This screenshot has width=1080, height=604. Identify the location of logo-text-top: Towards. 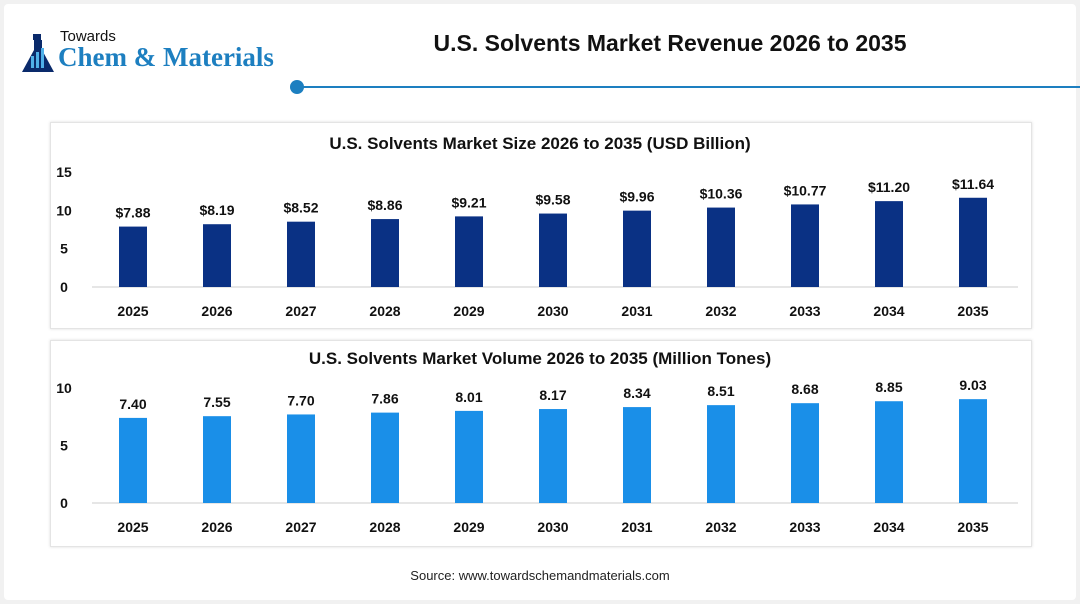
(88, 36).